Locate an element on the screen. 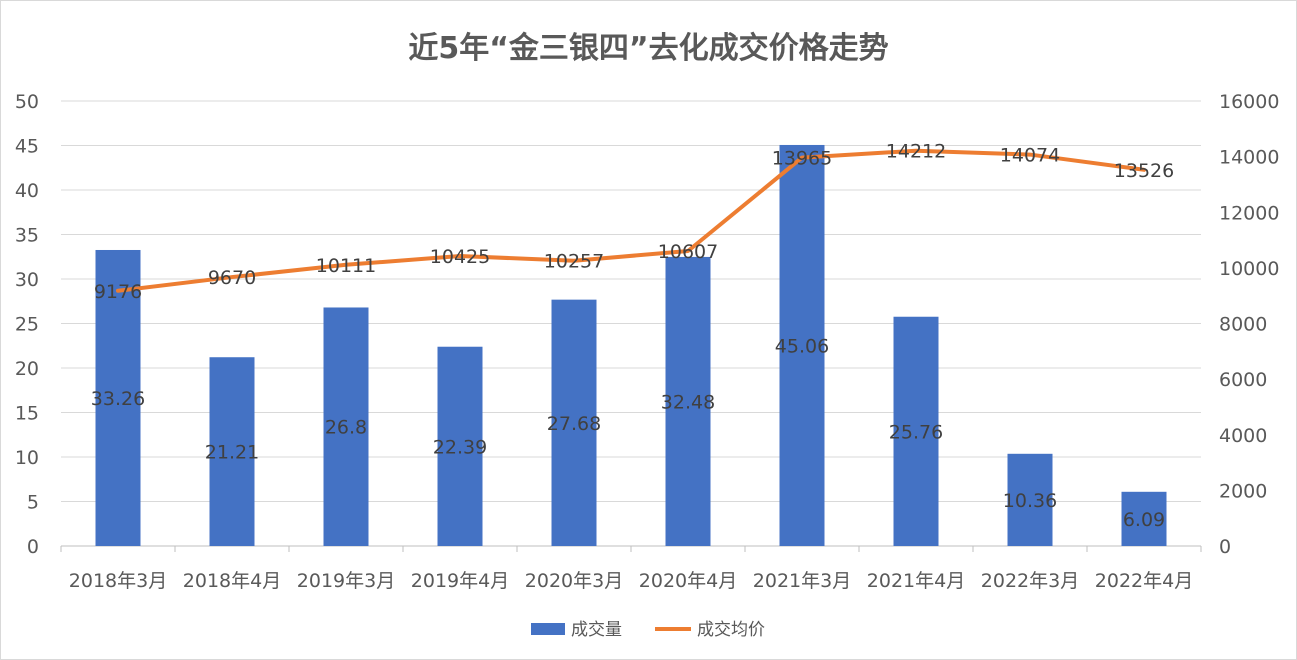 This screenshot has width=1297, height=660. x-tick-label: 2018年4月 is located at coordinates (232, 581).